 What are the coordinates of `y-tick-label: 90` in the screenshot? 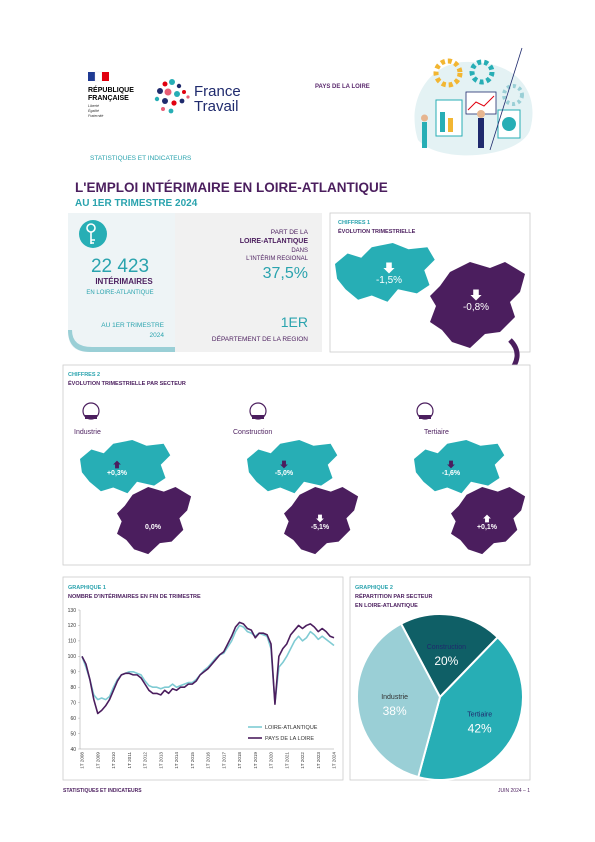 It's located at (73, 673).